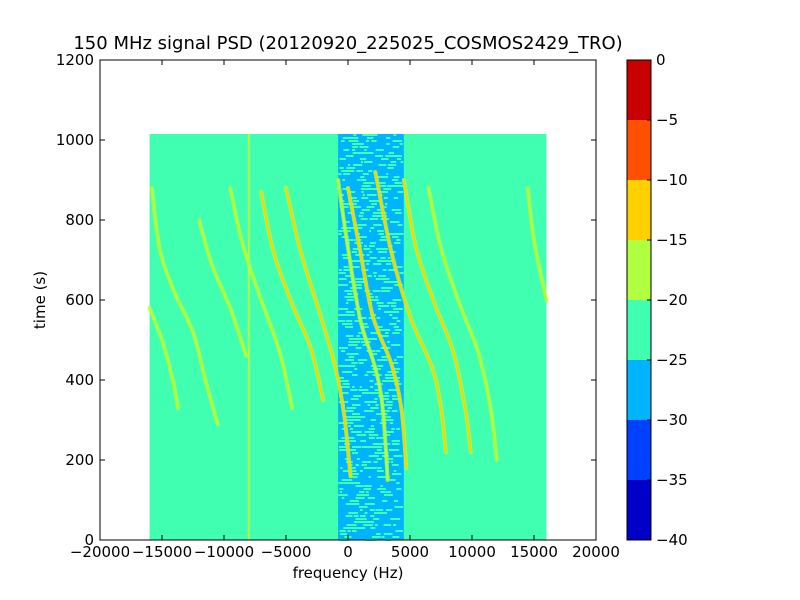  I want to click on colorbar-tick-label: −5, so click(667, 120).